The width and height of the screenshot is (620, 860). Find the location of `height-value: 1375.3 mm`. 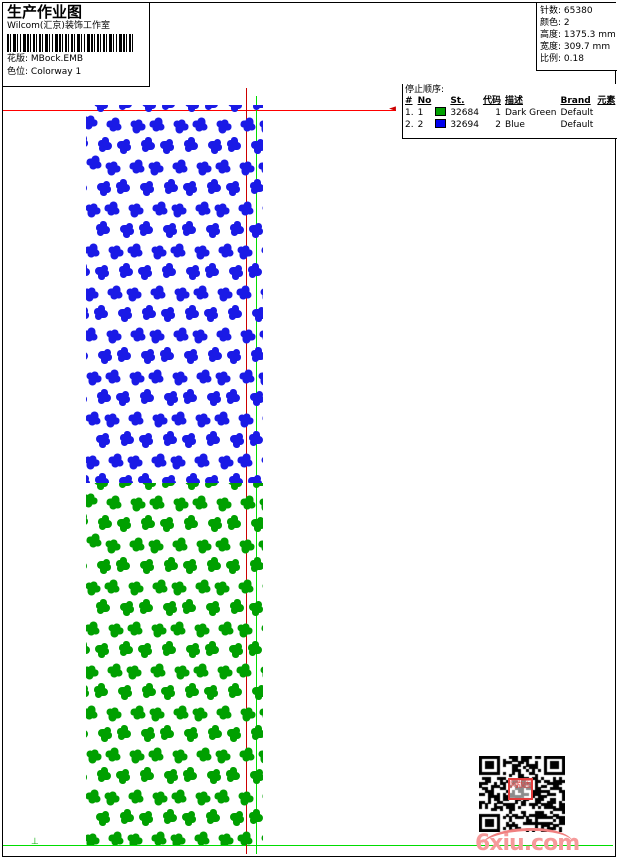

height-value: 1375.3 mm is located at coordinates (589, 35).